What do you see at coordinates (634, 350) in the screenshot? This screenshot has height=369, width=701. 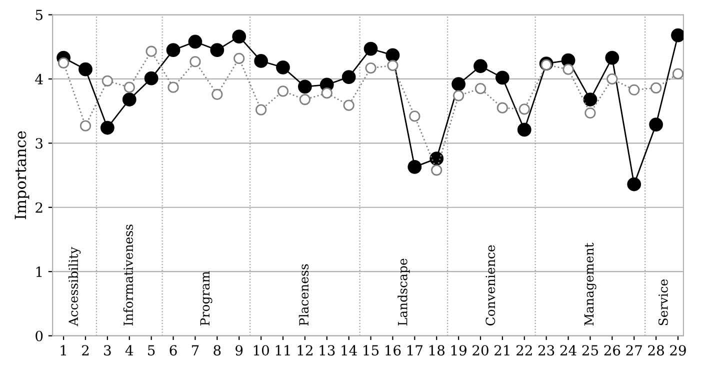 I see `x-tick-label: 27` at bounding box center [634, 350].